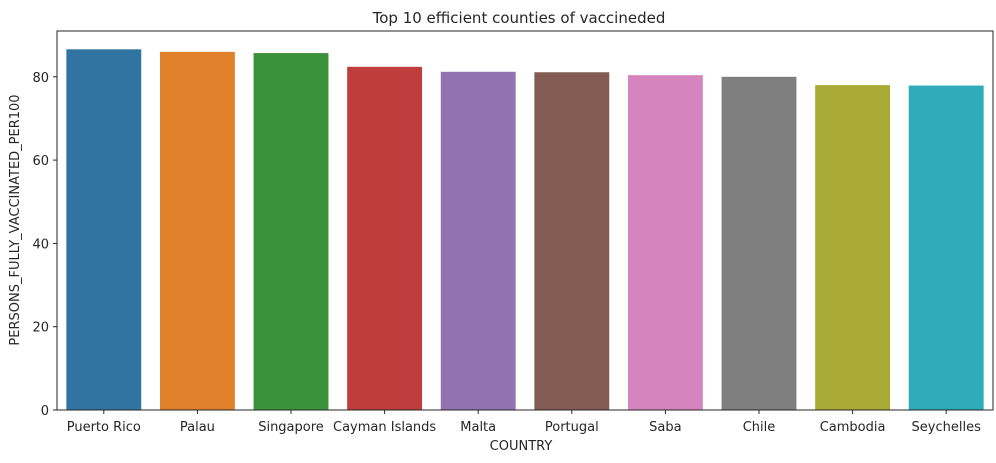 The height and width of the screenshot is (463, 996). Describe the element at coordinates (104, 229) in the screenshot. I see `bar-puerto-rico` at that location.